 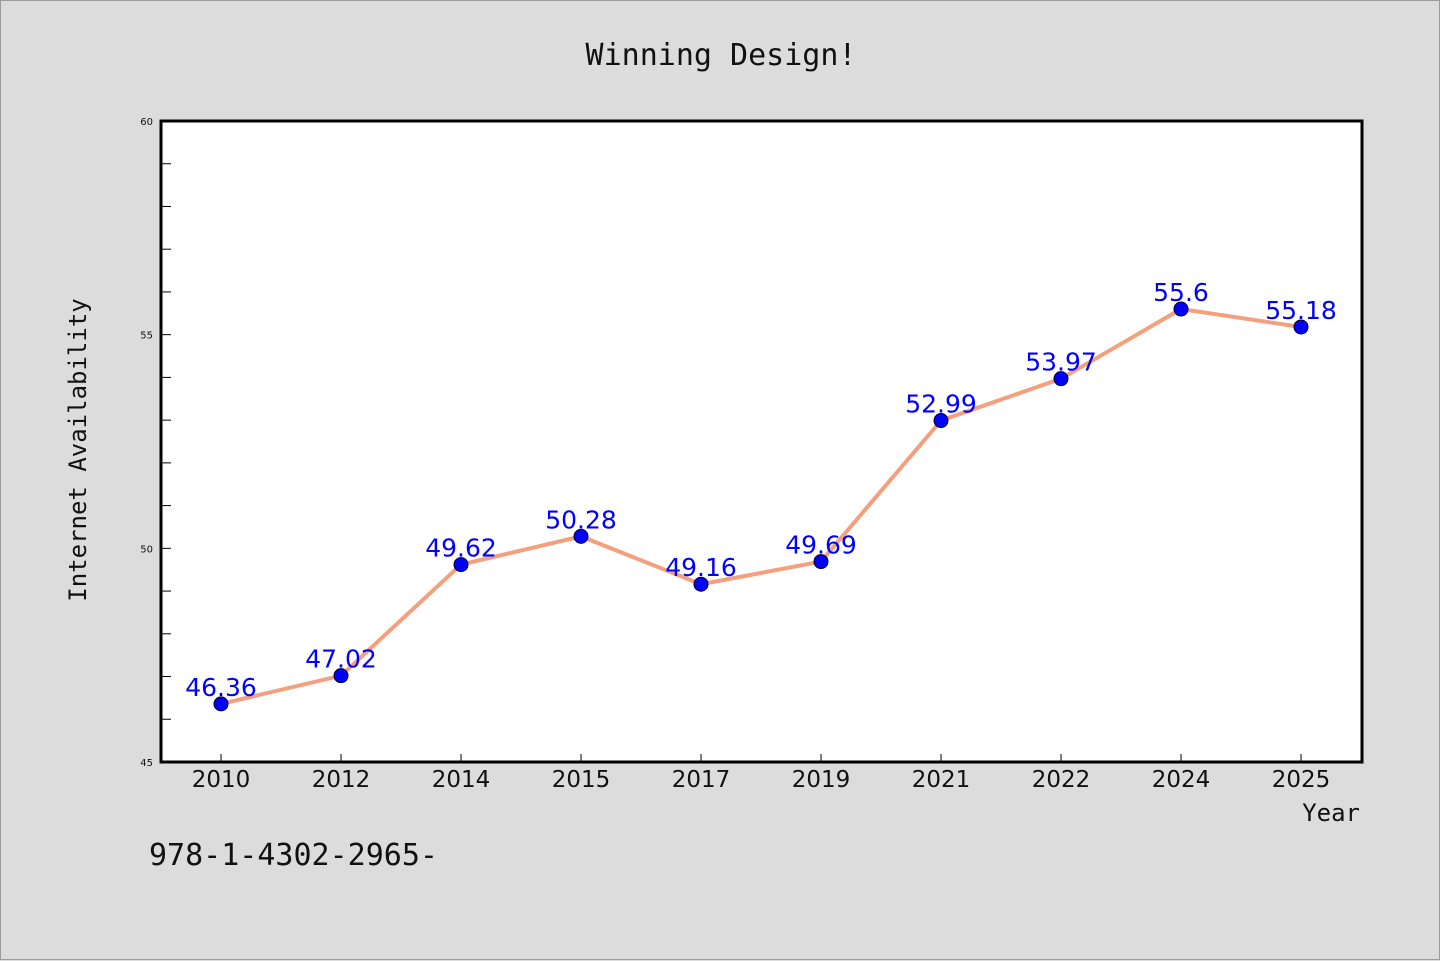 What do you see at coordinates (821, 545) in the screenshot?
I see `data-label: 49.69` at bounding box center [821, 545].